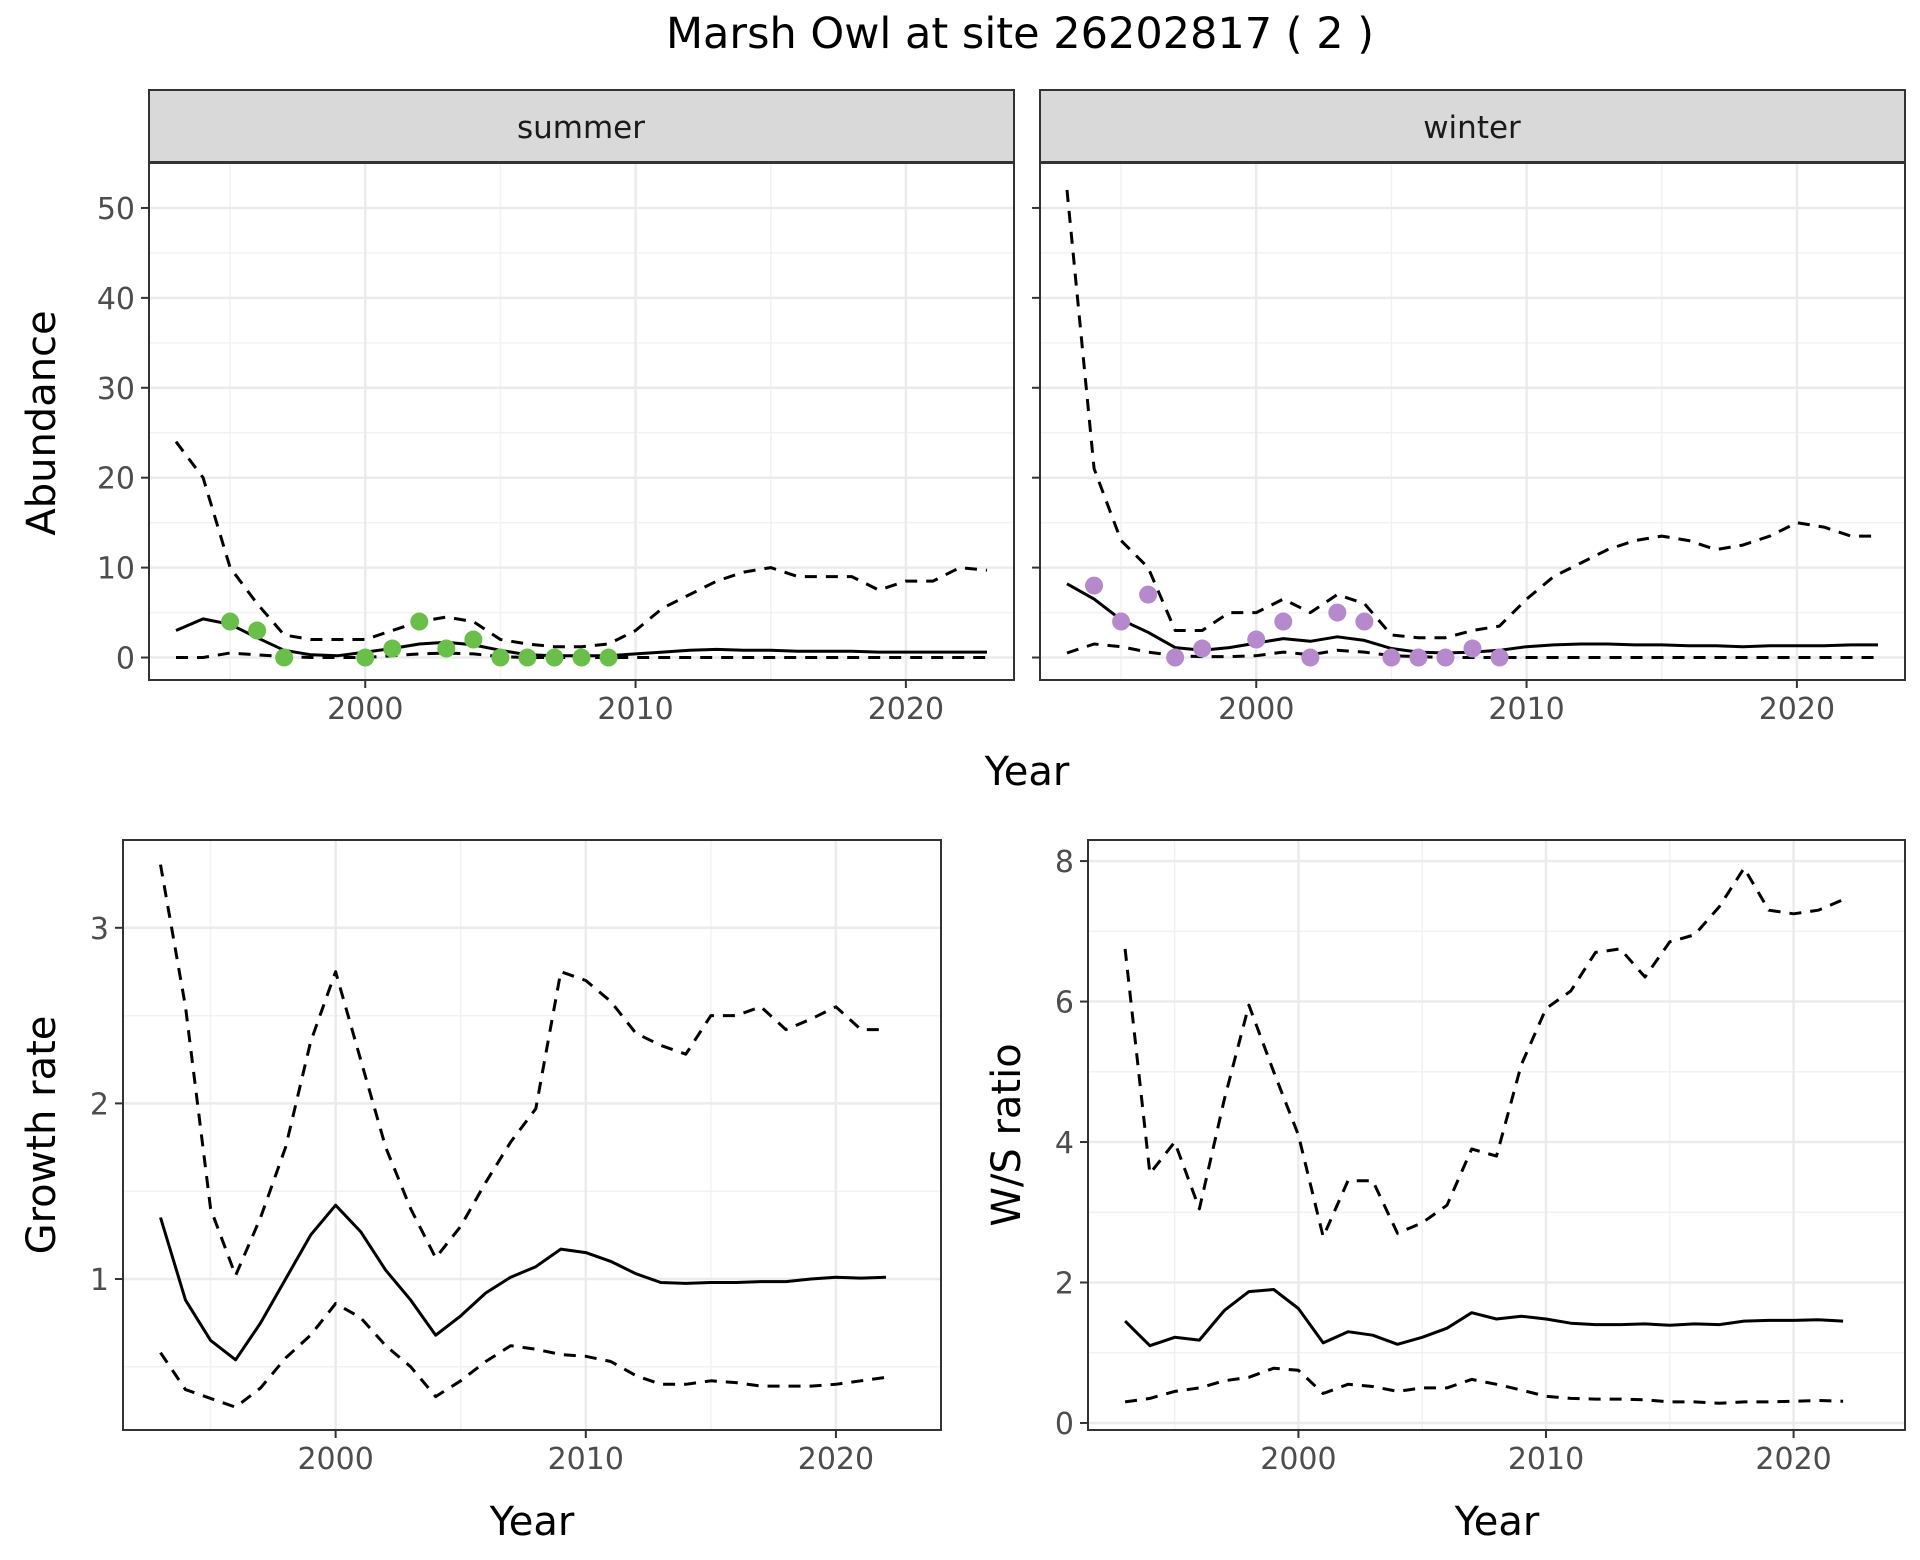 Image resolution: width=1920 pixels, height=1560 pixels. I want to click on strip-summer, so click(581, 126).